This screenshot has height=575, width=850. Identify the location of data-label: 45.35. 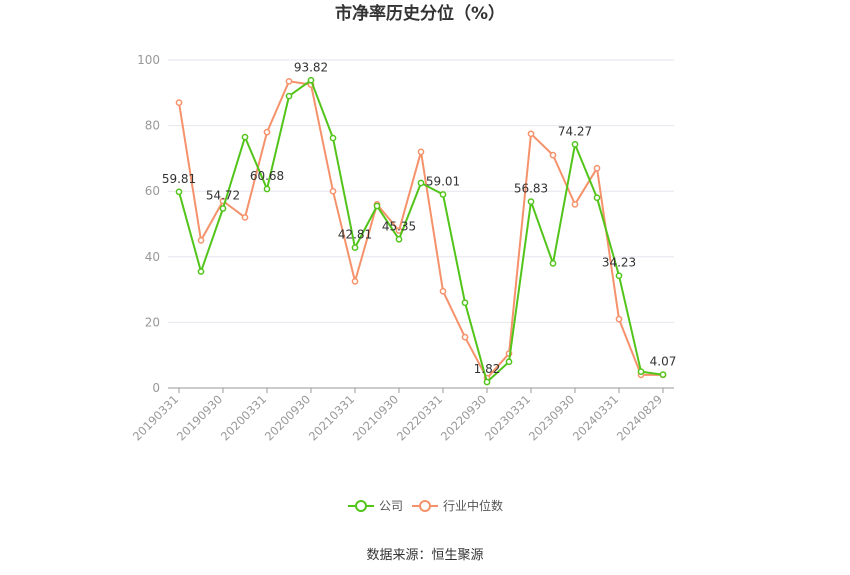
(399, 226).